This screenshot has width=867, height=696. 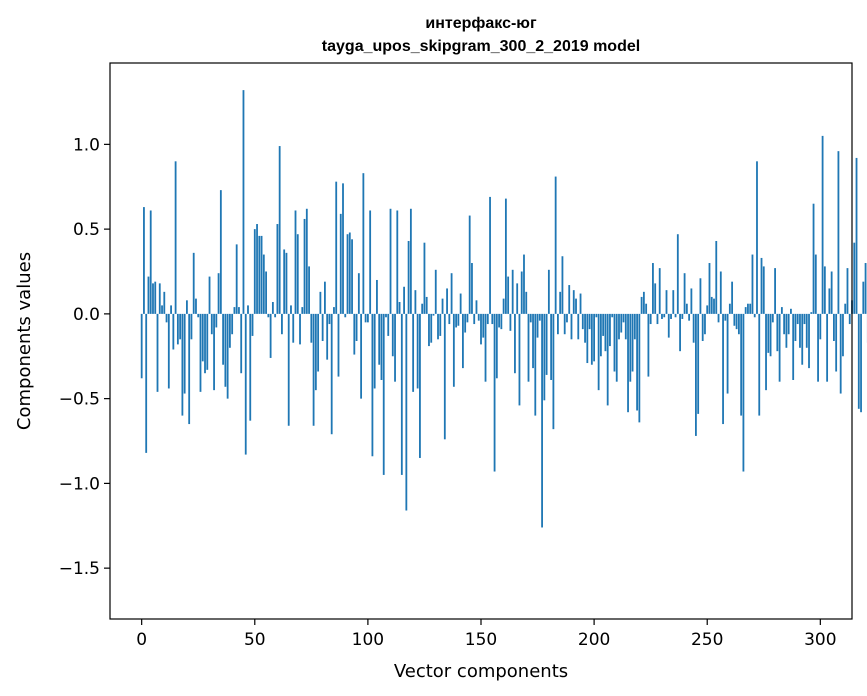 What do you see at coordinates (594, 640) in the screenshot?
I see `x-tick-label: 200` at bounding box center [594, 640].